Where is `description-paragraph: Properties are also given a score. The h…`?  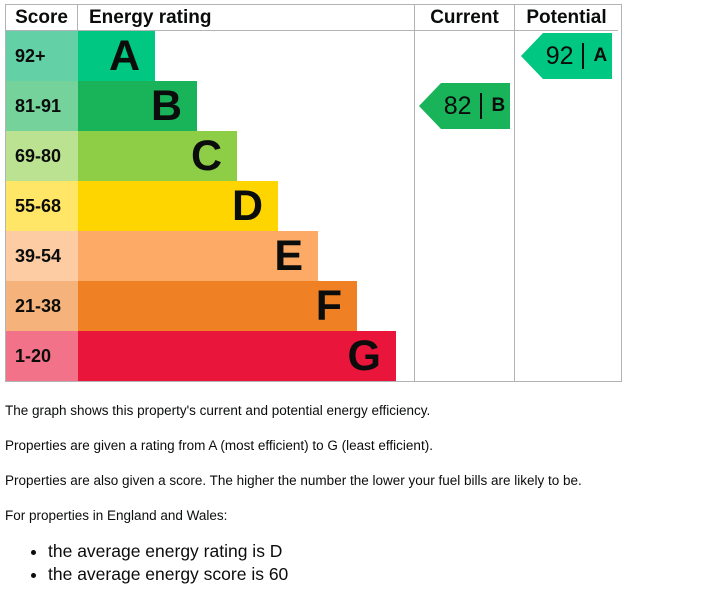
description-paragraph: Properties are also given a score. The h… is located at coordinates (293, 480).